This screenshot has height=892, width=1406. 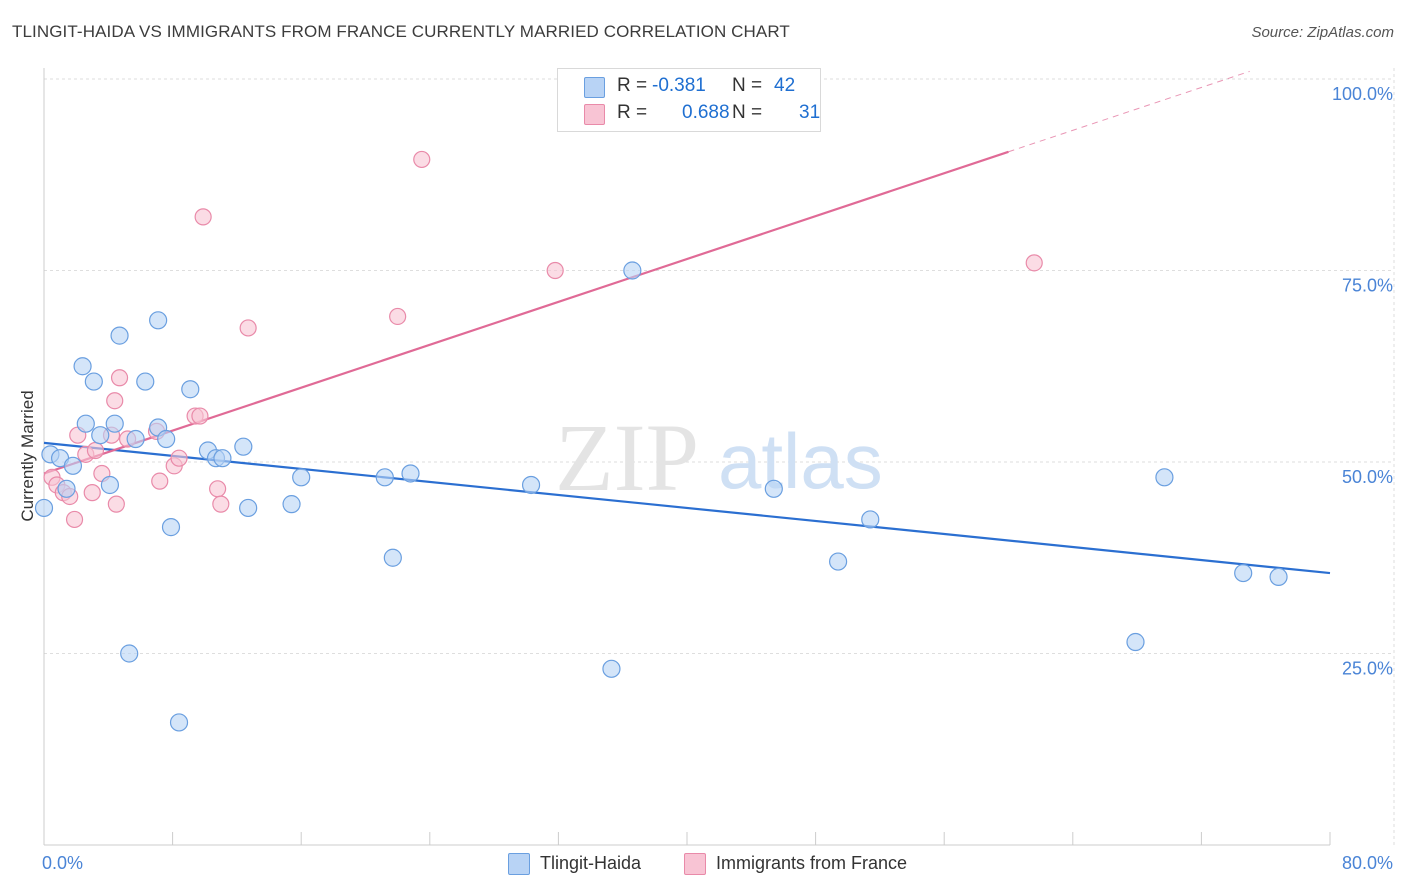 What do you see at coordinates (1367, 669) in the screenshot?
I see `y-tick-label: 25.0%` at bounding box center [1367, 669].